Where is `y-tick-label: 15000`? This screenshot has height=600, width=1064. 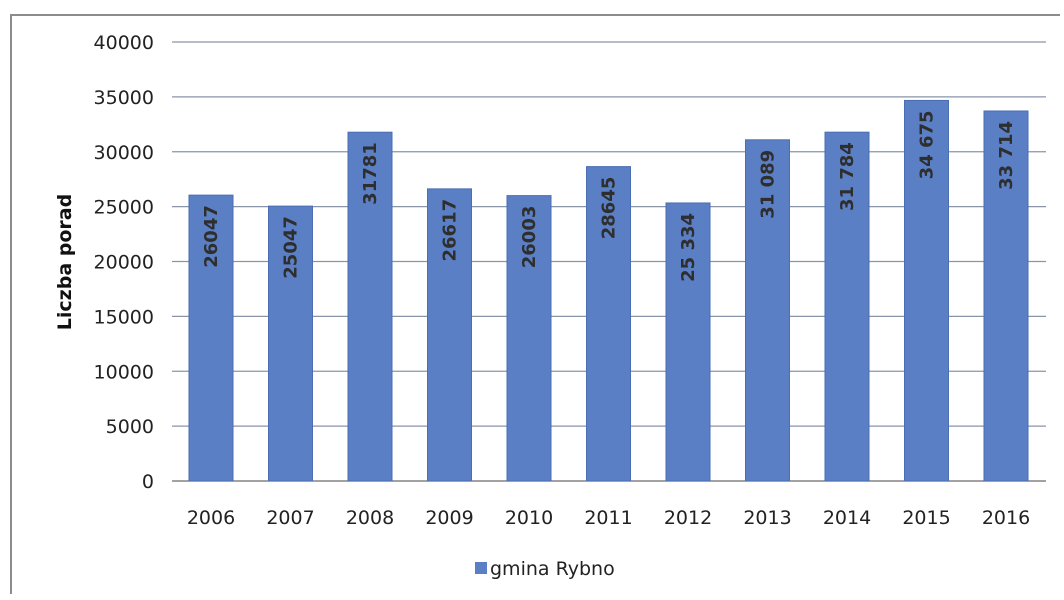 y-tick-label: 15000 is located at coordinates (124, 317).